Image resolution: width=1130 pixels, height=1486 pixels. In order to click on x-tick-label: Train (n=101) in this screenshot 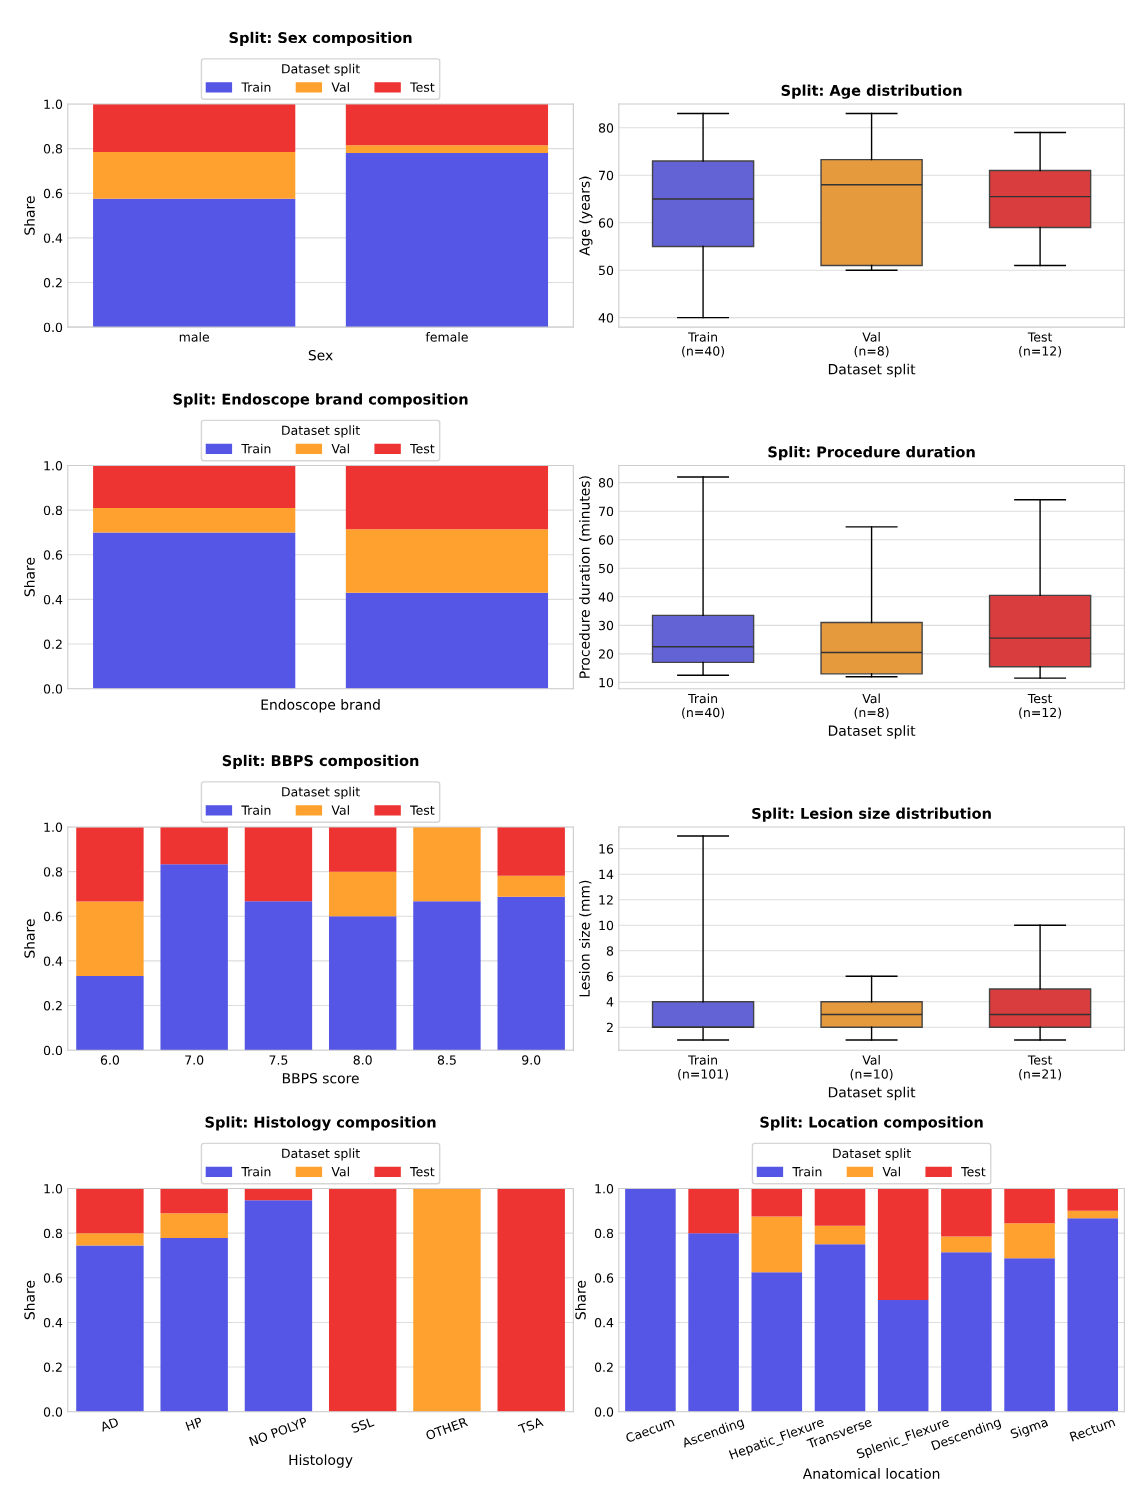, I will do `click(703, 1068)`.